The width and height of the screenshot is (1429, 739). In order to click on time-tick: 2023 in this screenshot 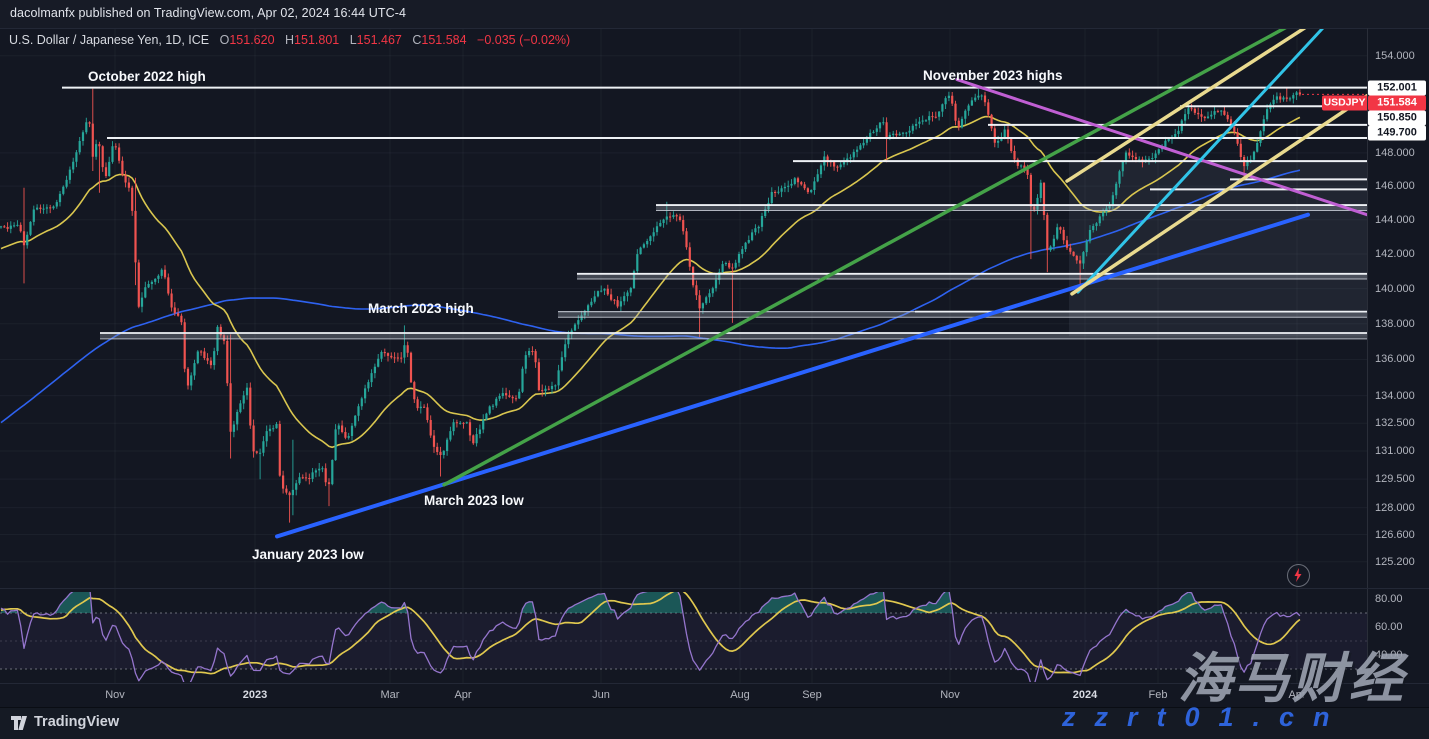, I will do `click(255, 695)`.